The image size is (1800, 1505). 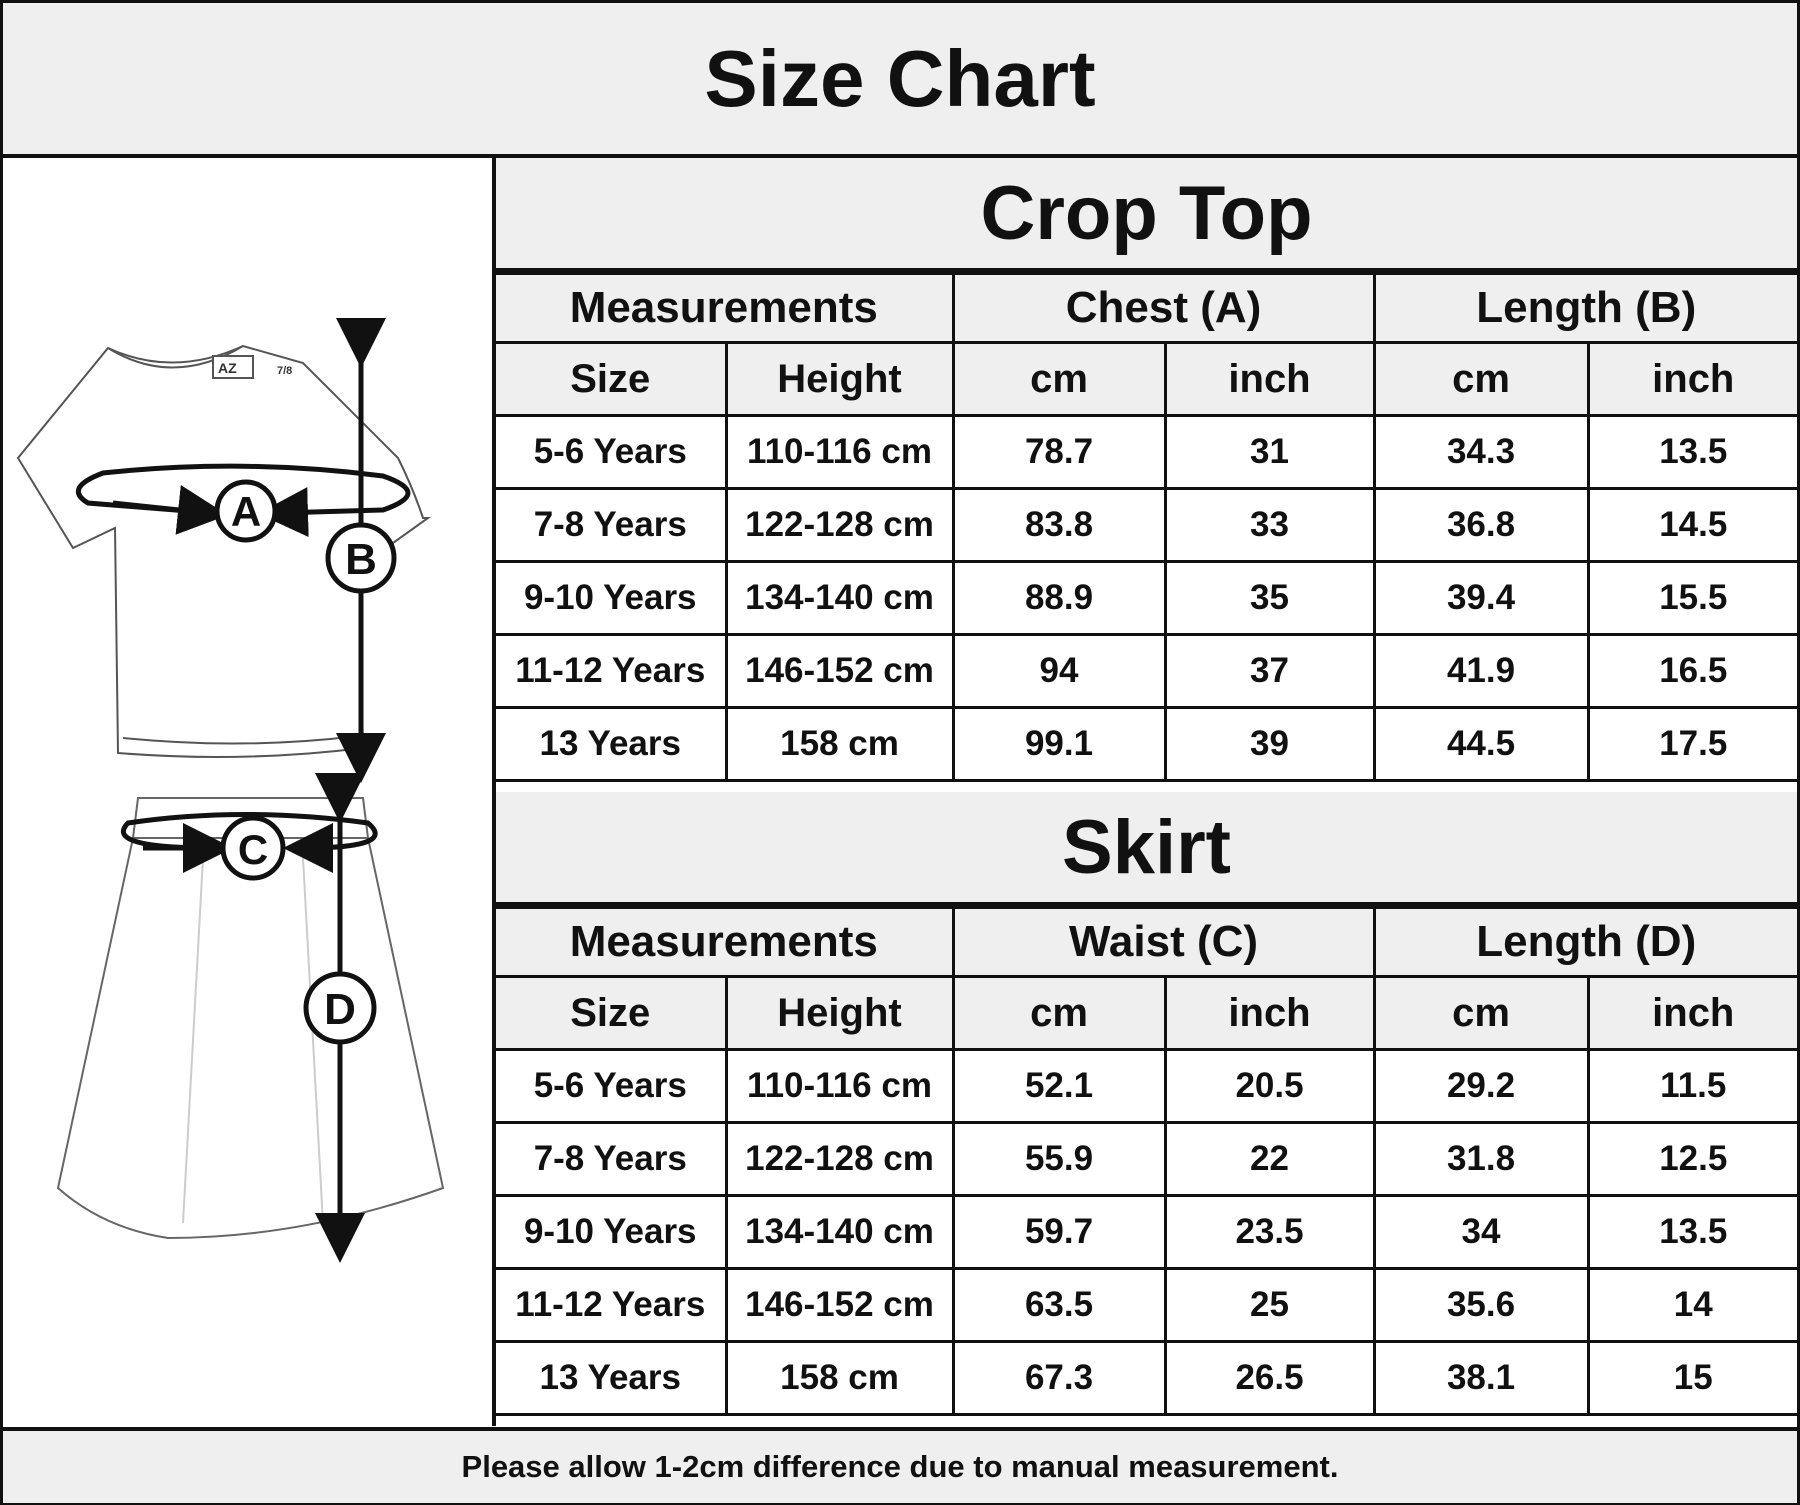 What do you see at coordinates (1692, 744) in the screenshot?
I see `table-cell: 17.5` at bounding box center [1692, 744].